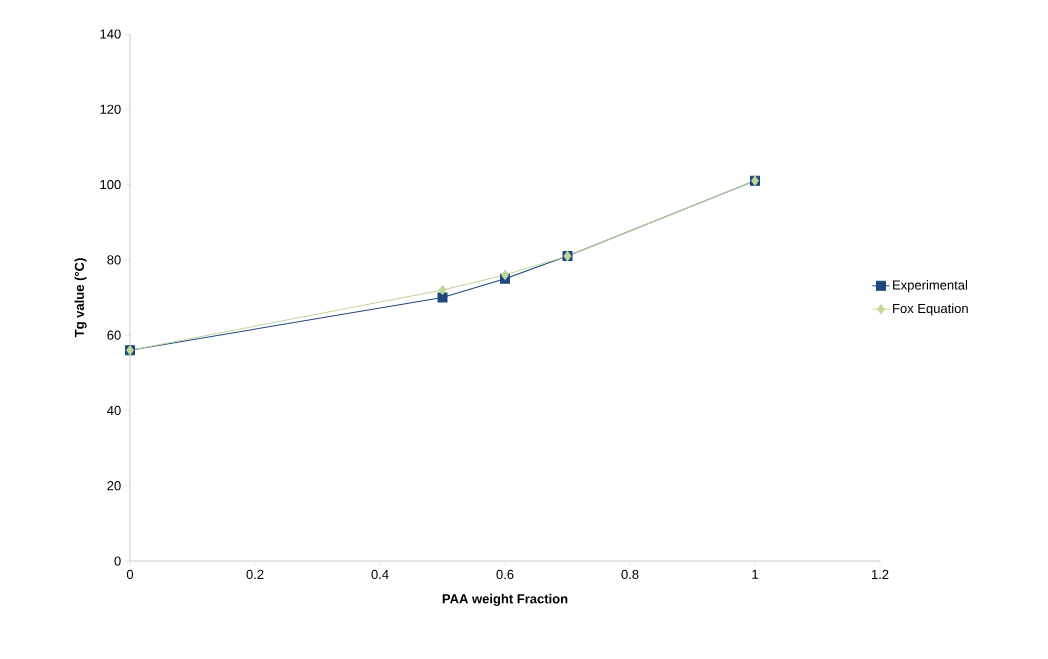 Image resolution: width=1048 pixels, height=659 pixels. What do you see at coordinates (114, 486) in the screenshot?
I see `y-tick-label: 20` at bounding box center [114, 486].